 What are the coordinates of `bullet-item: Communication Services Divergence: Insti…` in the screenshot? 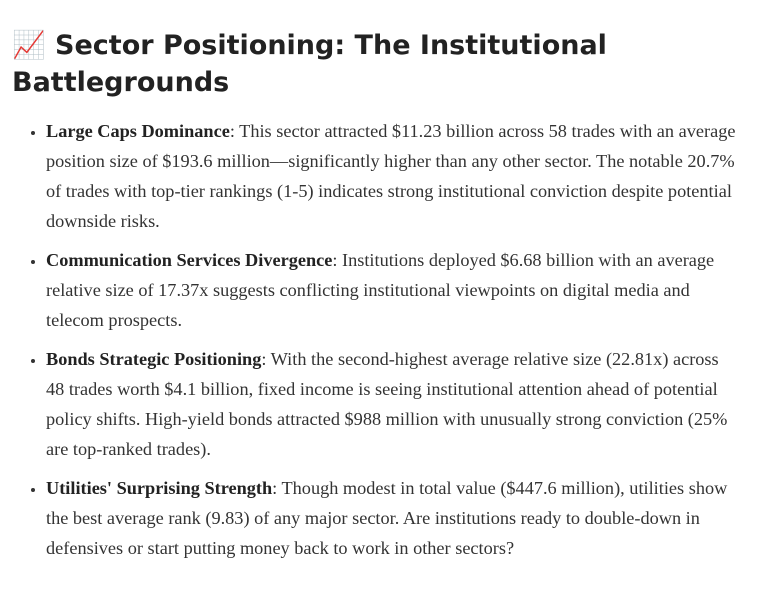 It's located at (391, 290).